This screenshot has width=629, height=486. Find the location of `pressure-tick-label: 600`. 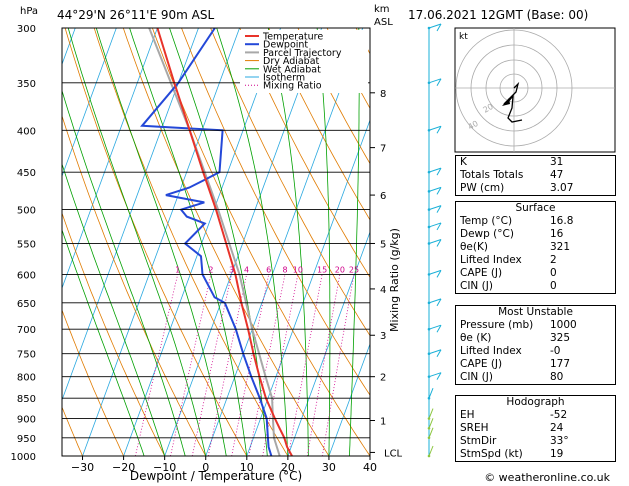

pressure-tick-label: 600 is located at coordinates (26, 275).